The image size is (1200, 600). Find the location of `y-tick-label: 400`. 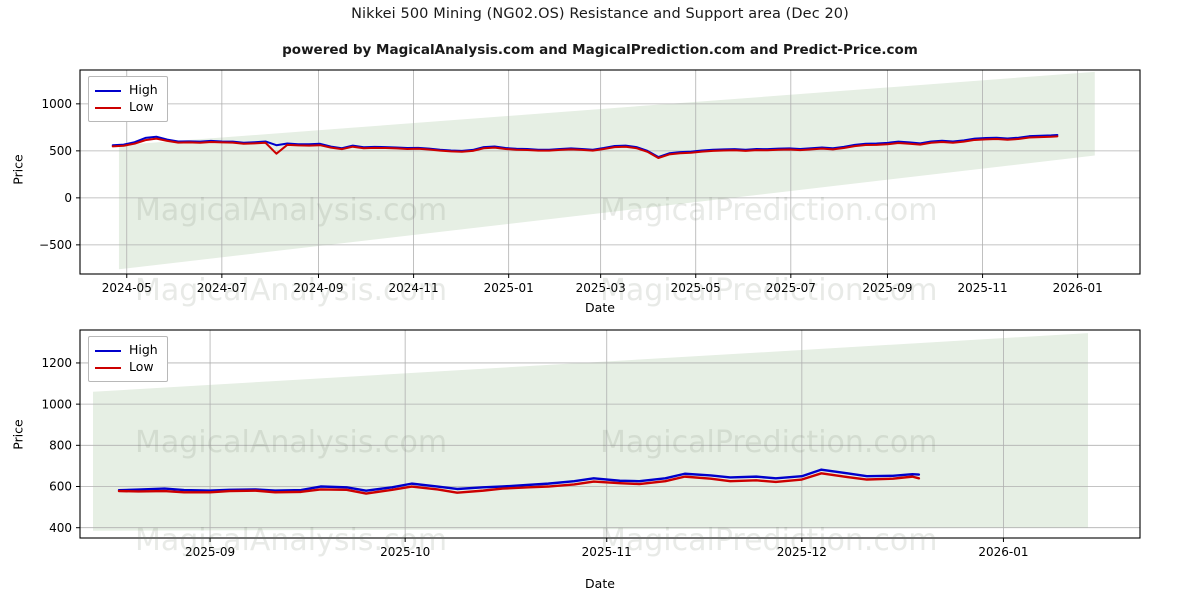

y-tick-label: 400 is located at coordinates (60, 528).